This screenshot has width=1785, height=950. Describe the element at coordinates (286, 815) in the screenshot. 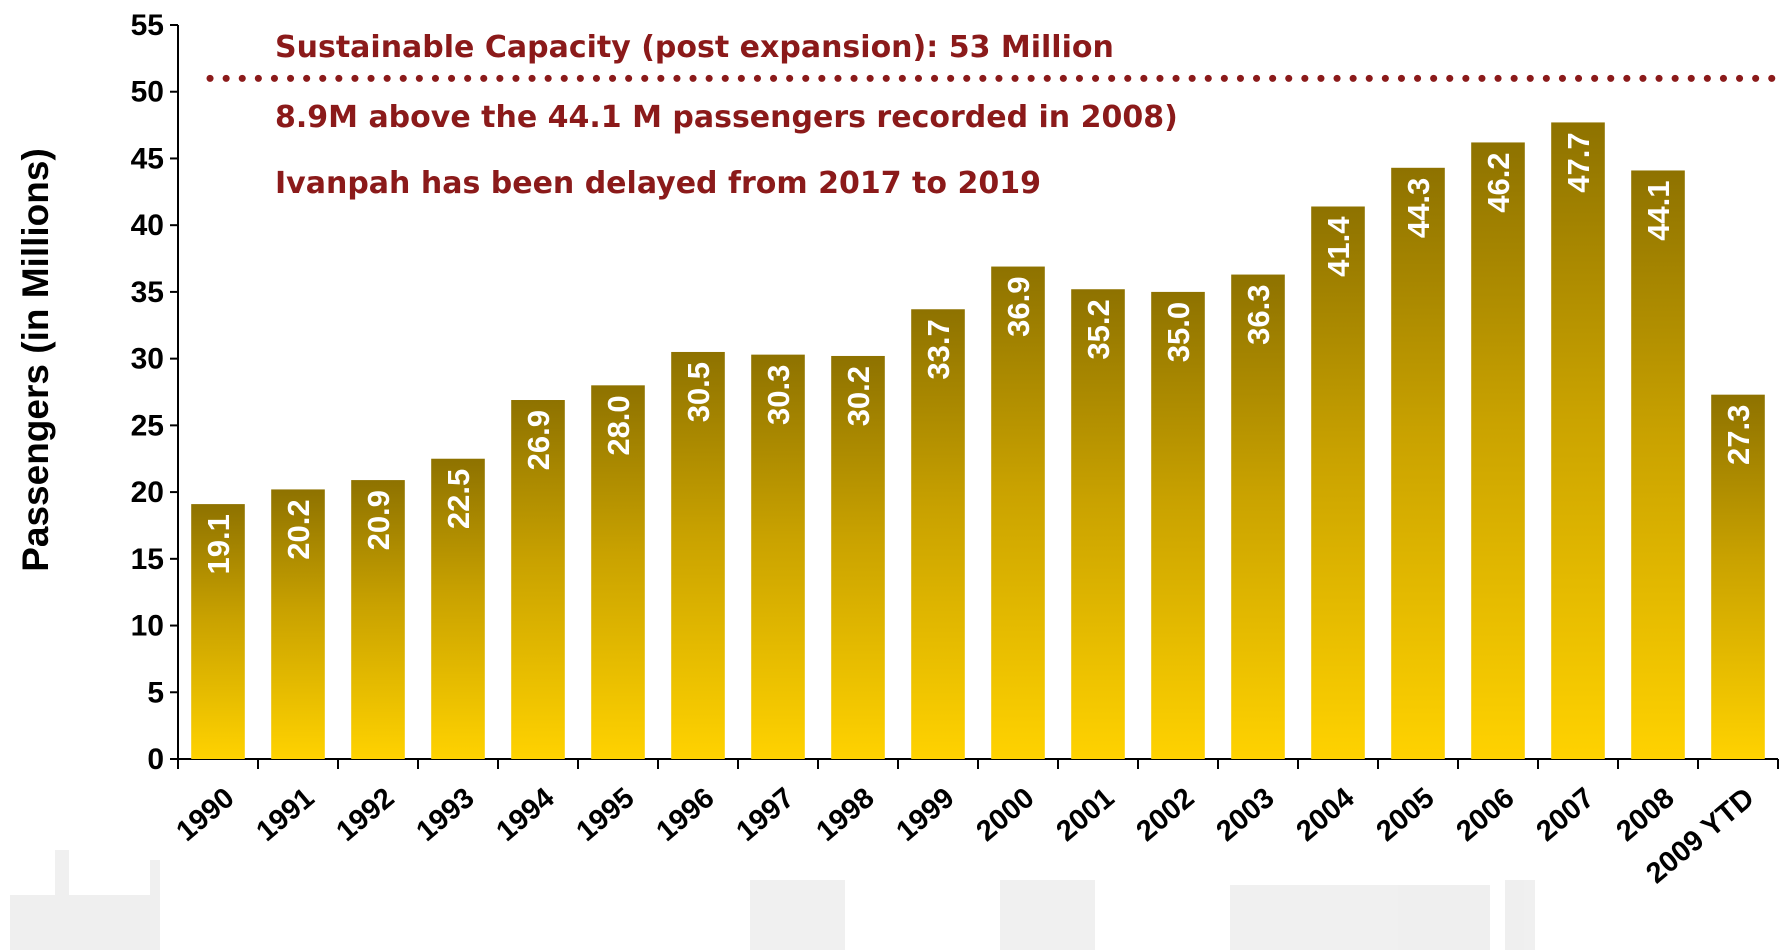

I see `category-label: 1991` at that location.